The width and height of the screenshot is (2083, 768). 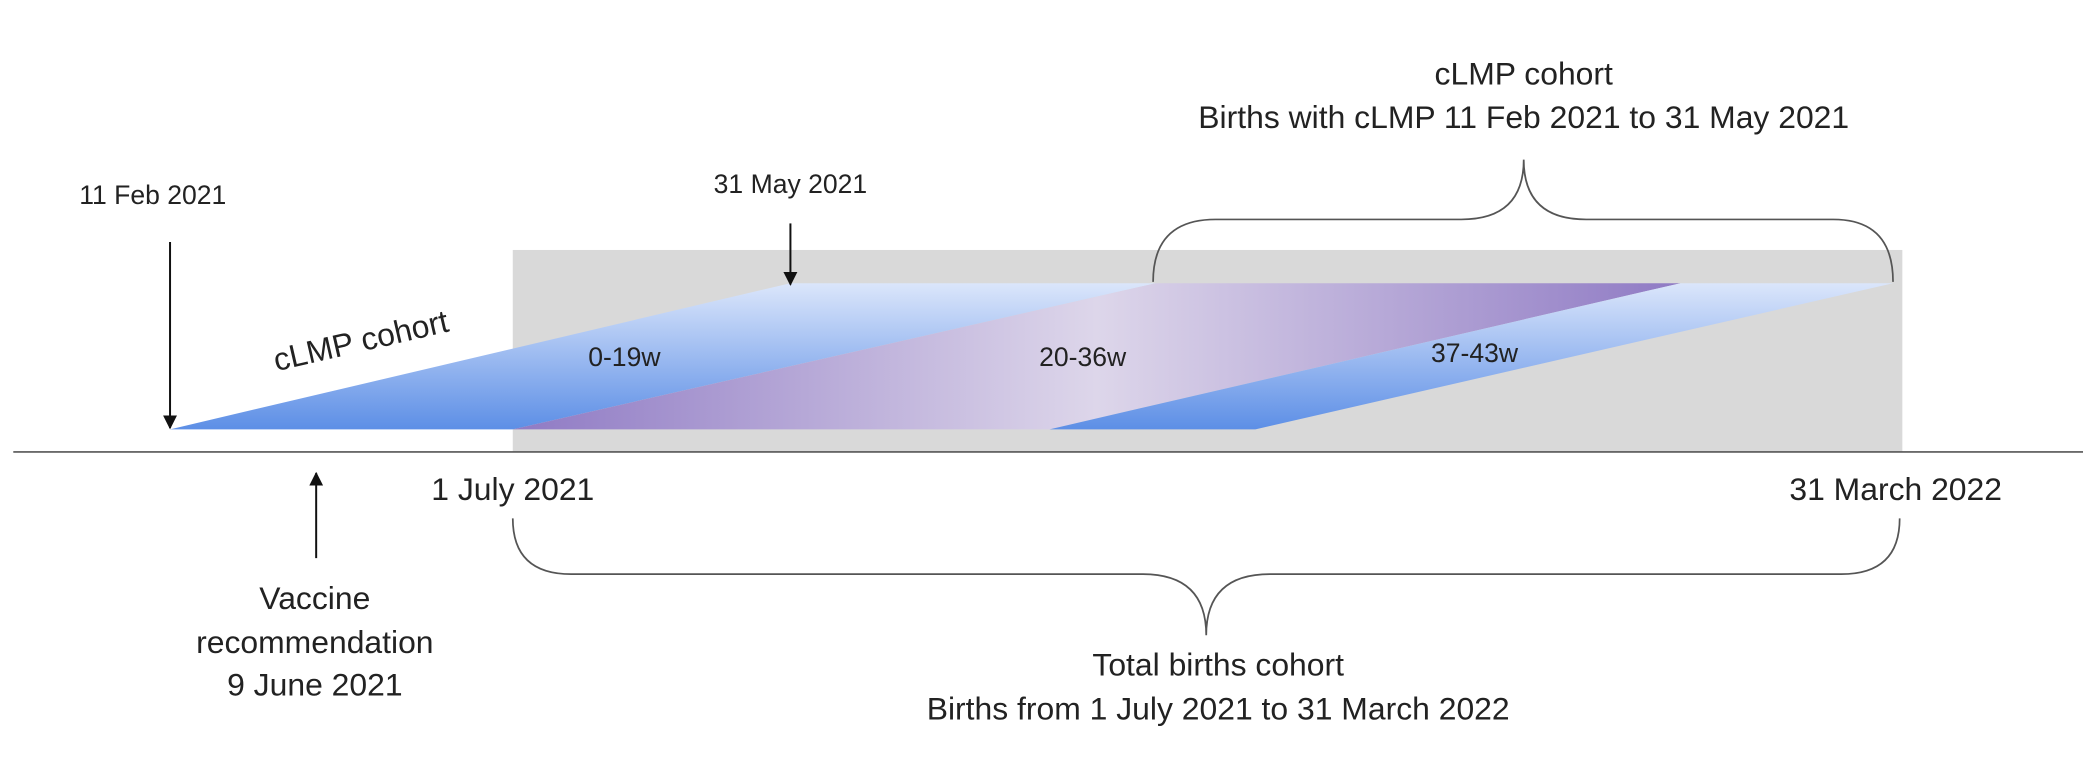 I want to click on date-label: 1 July 2021, so click(x=512, y=489).